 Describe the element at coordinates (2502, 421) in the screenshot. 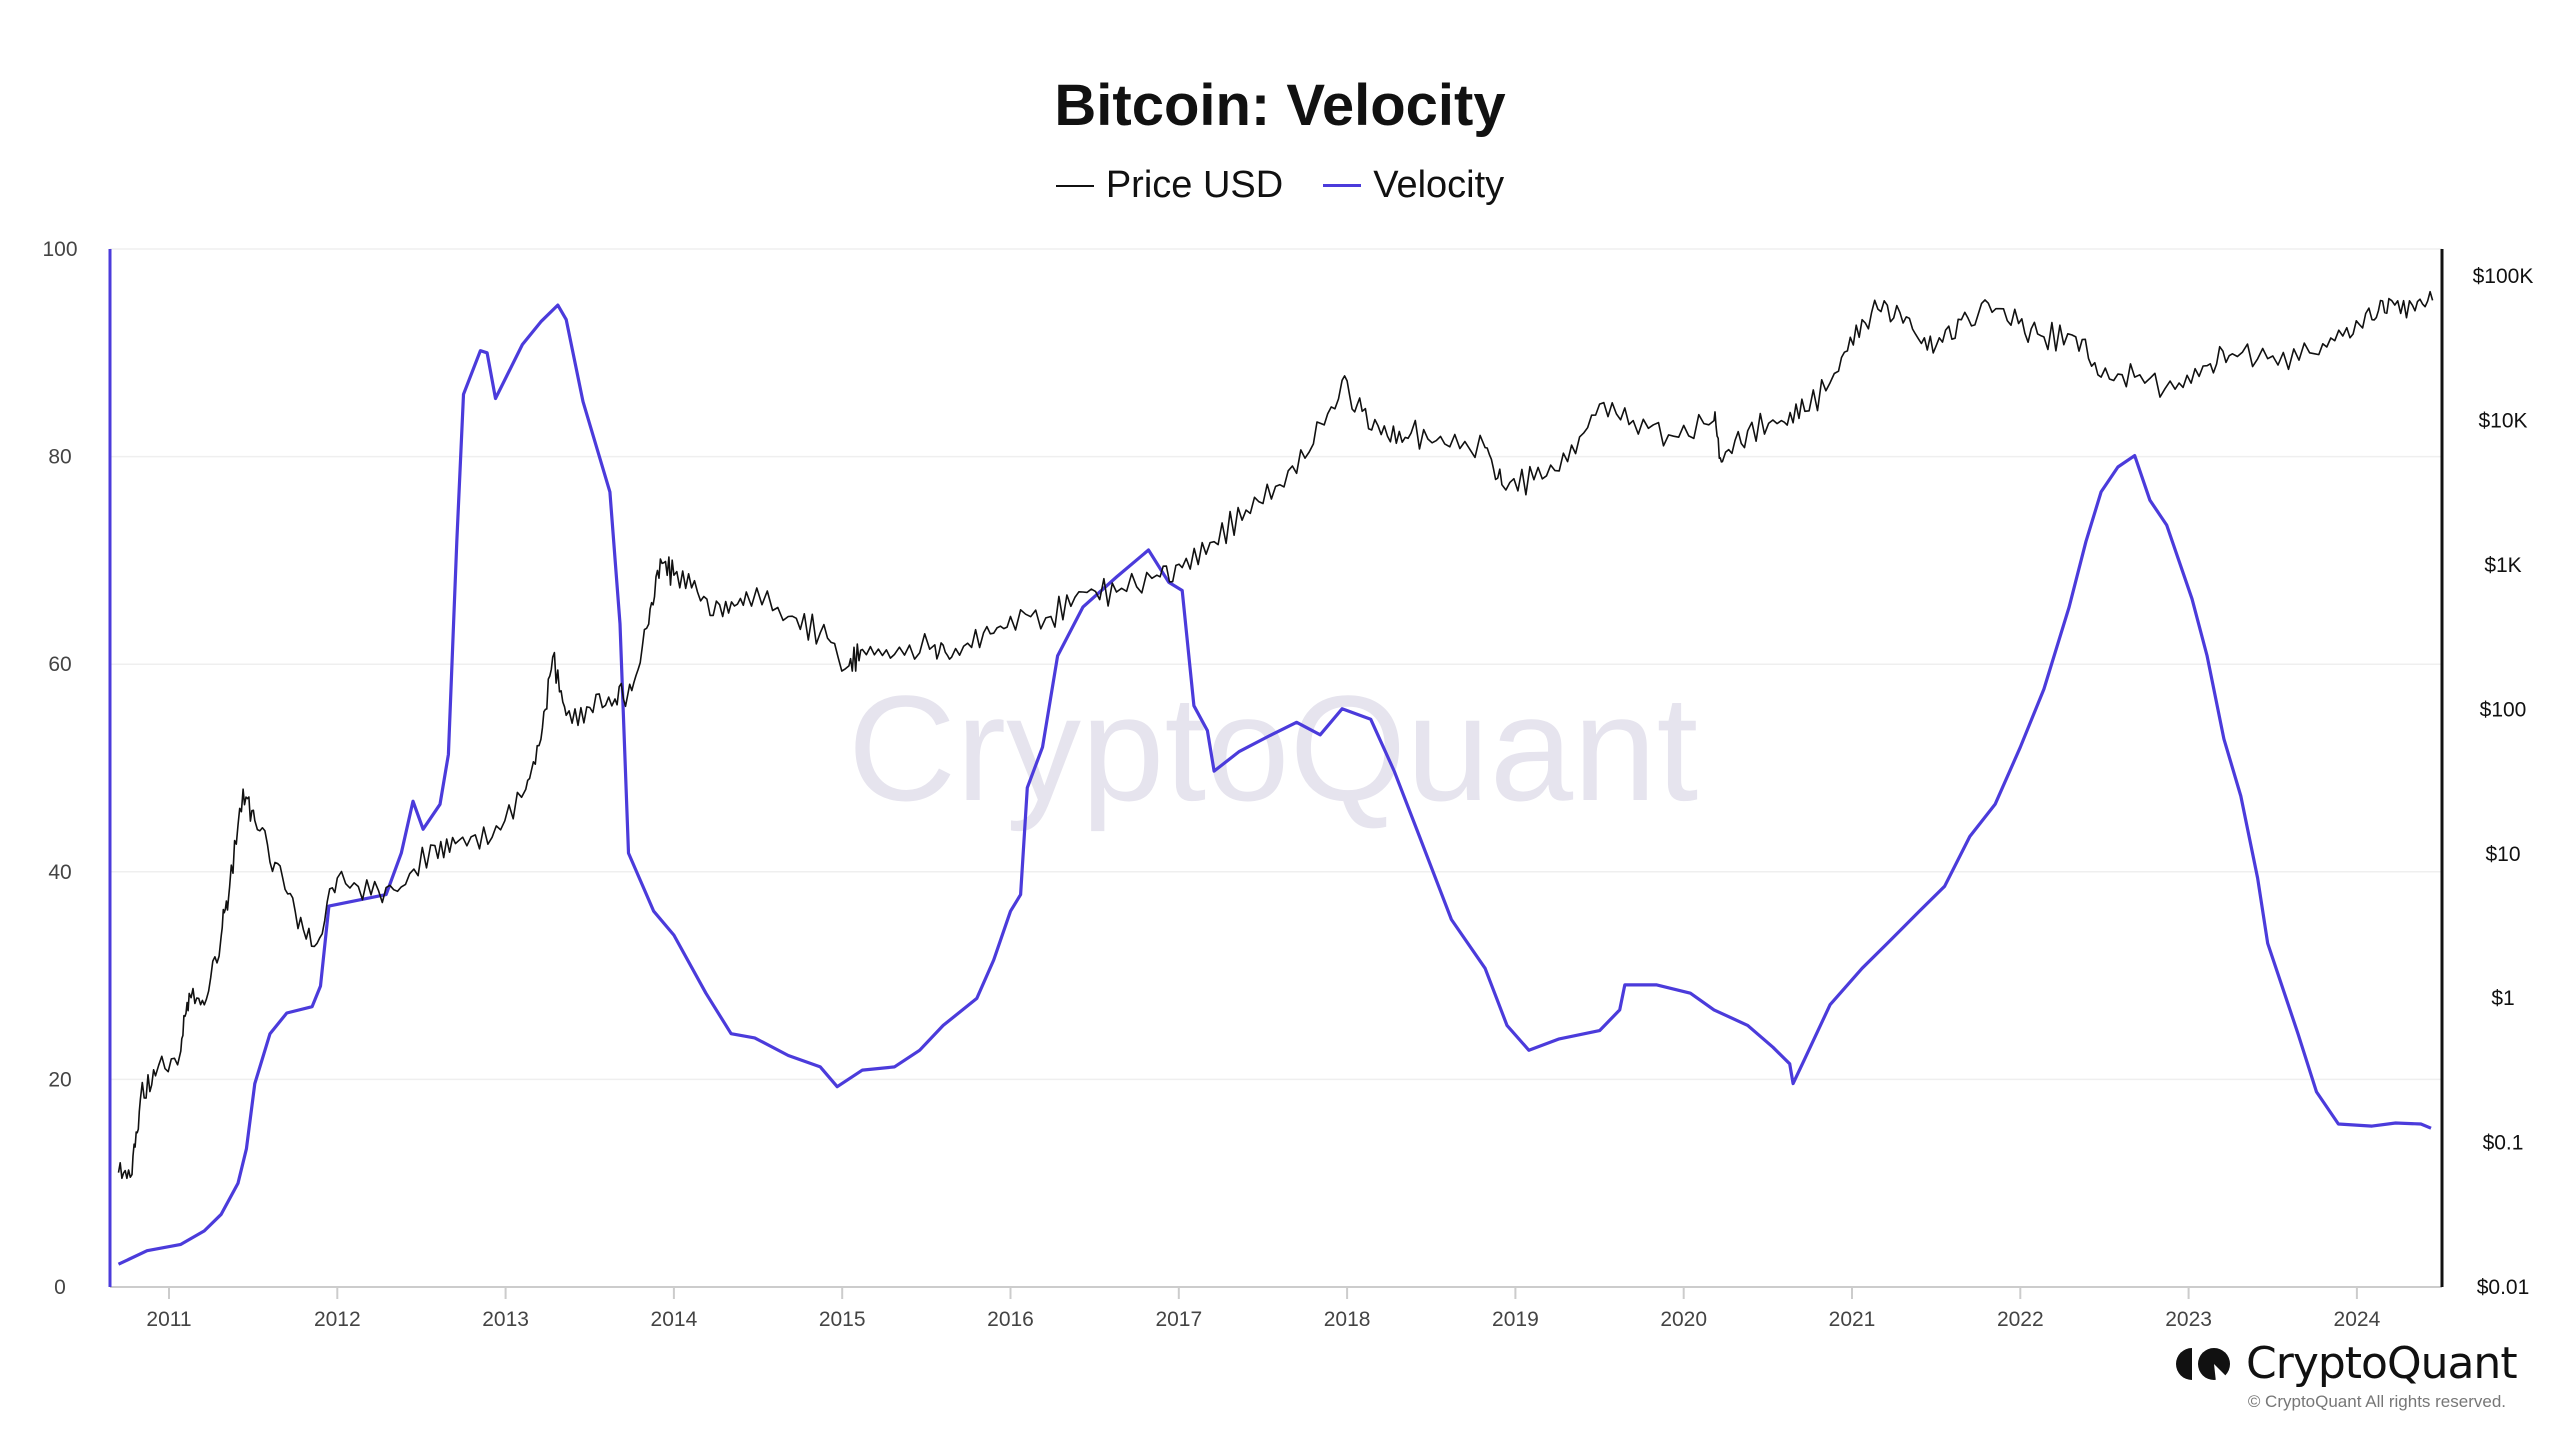

I see `y-right-tick: $10K` at that location.